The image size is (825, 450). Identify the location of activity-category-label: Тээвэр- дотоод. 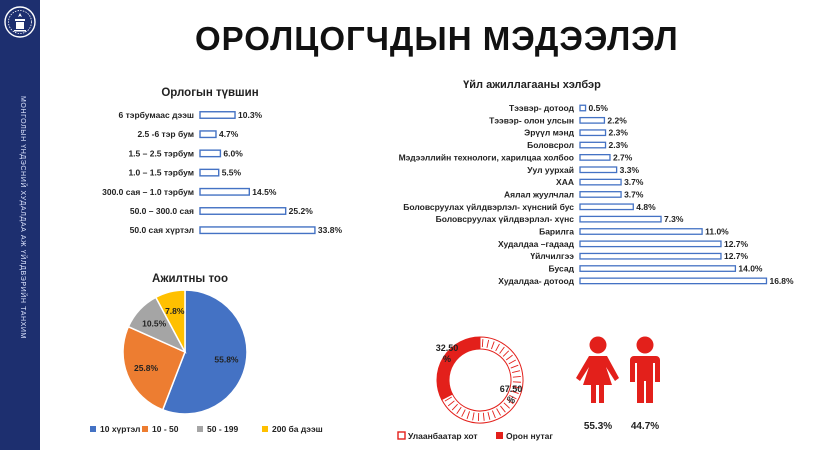
(542, 108).